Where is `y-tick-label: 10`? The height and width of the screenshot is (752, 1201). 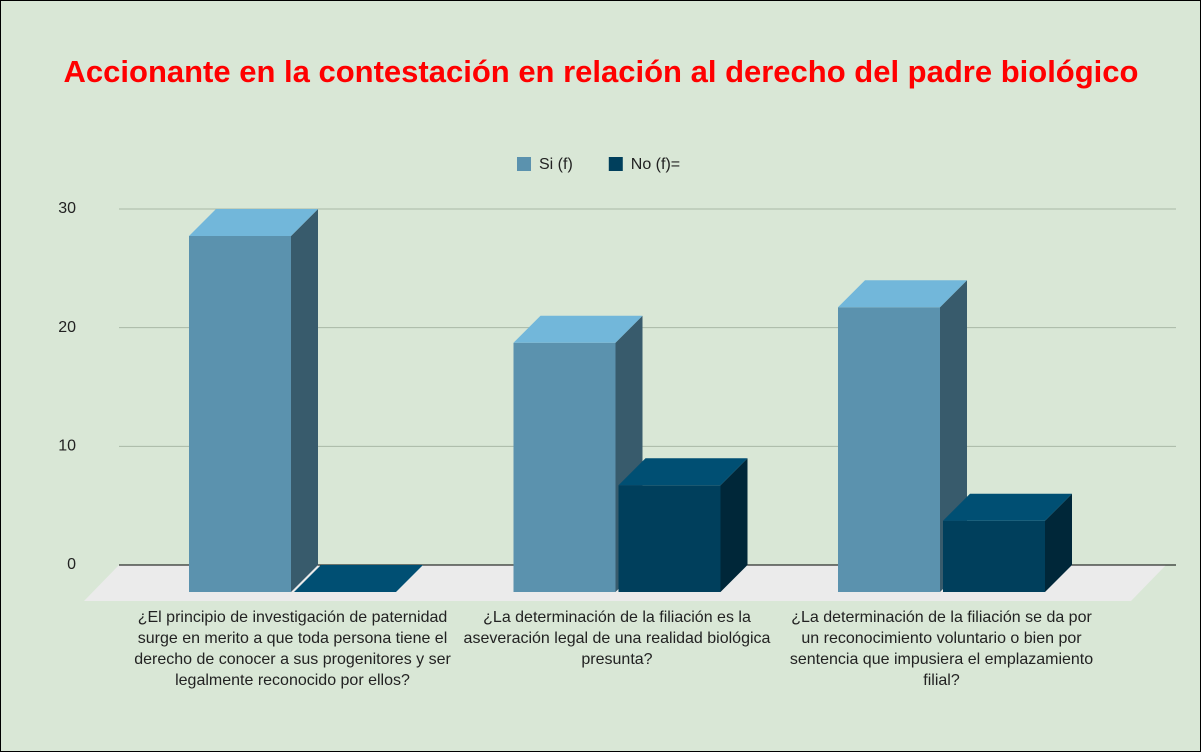 y-tick-label: 10 is located at coordinates (67, 446).